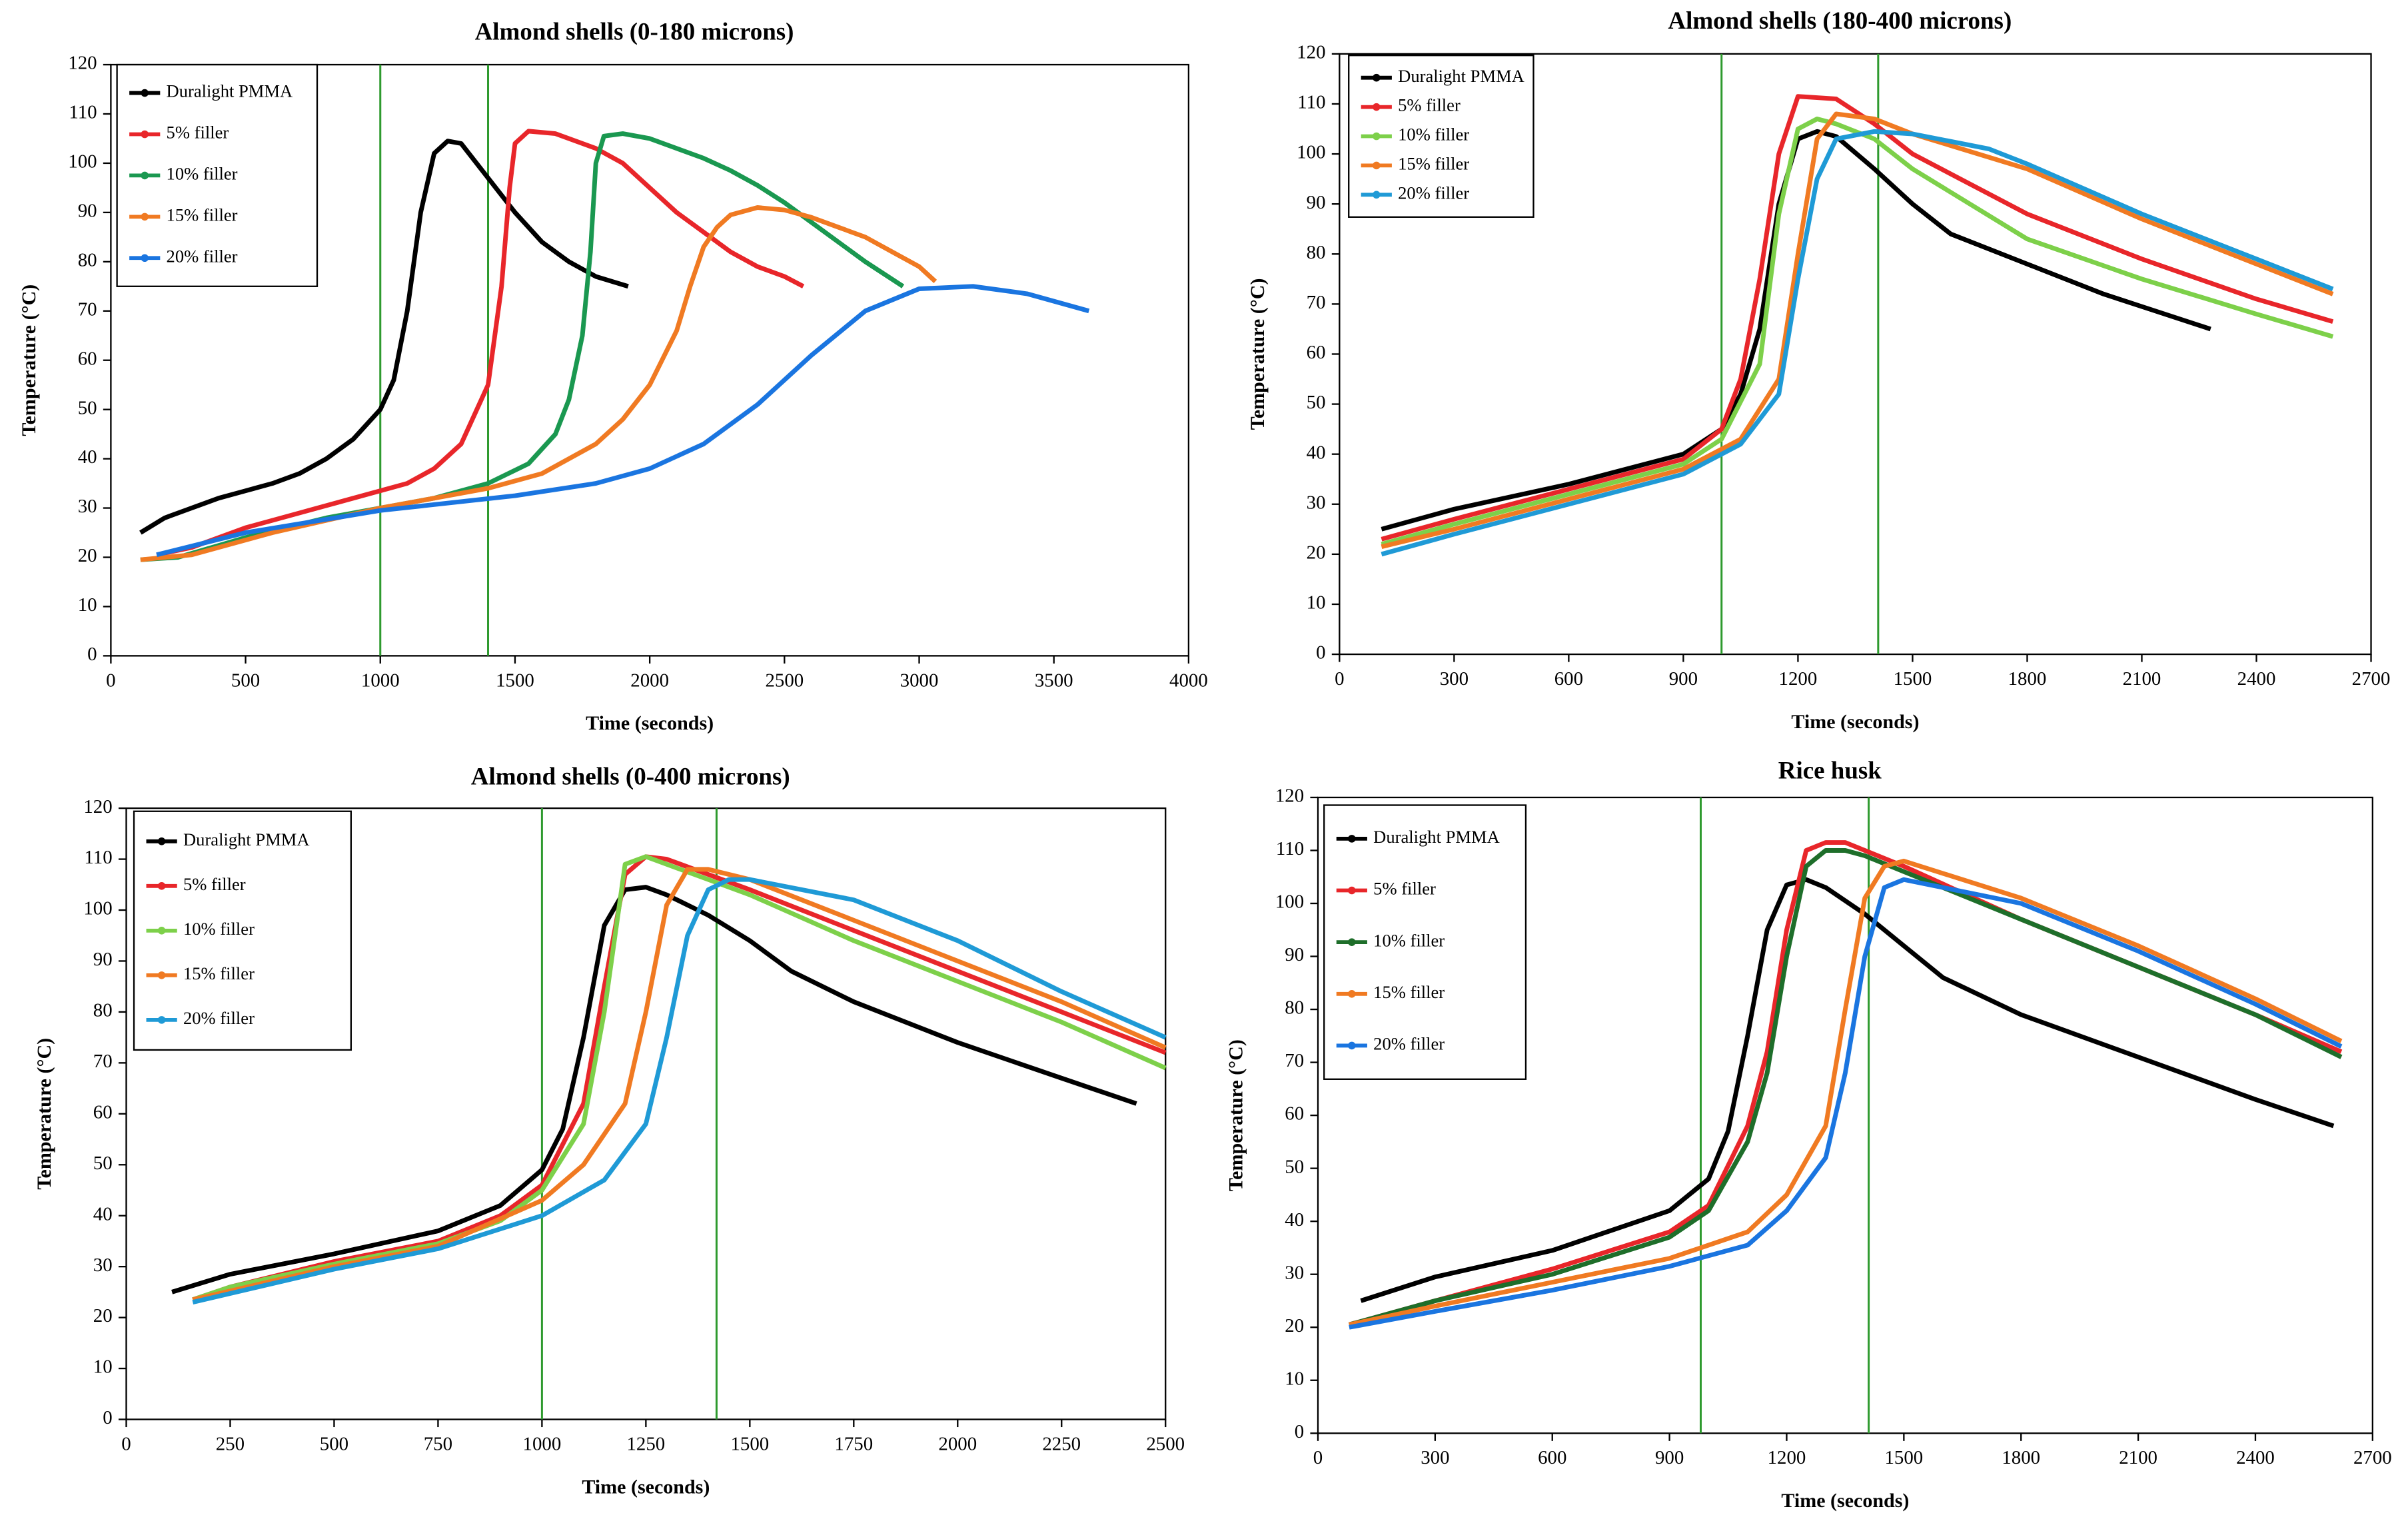  Describe the element at coordinates (1294, 1325) in the screenshot. I see `y-tick-label: 20` at that location.